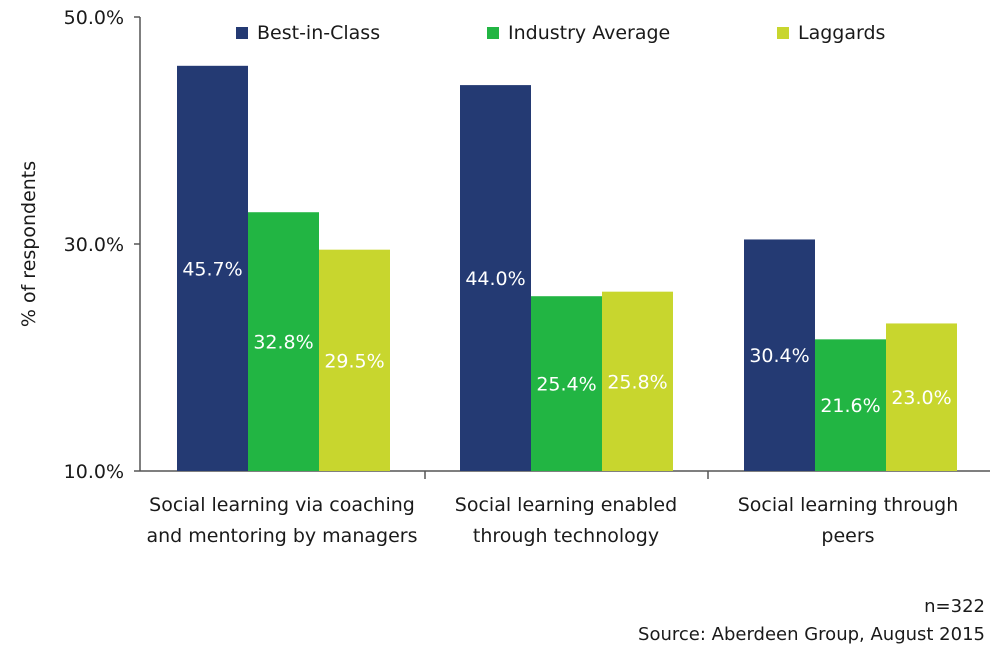 The image size is (1000, 649). I want to click on source-note: Source: Aberdeen Group, August 2015, so click(811, 634).